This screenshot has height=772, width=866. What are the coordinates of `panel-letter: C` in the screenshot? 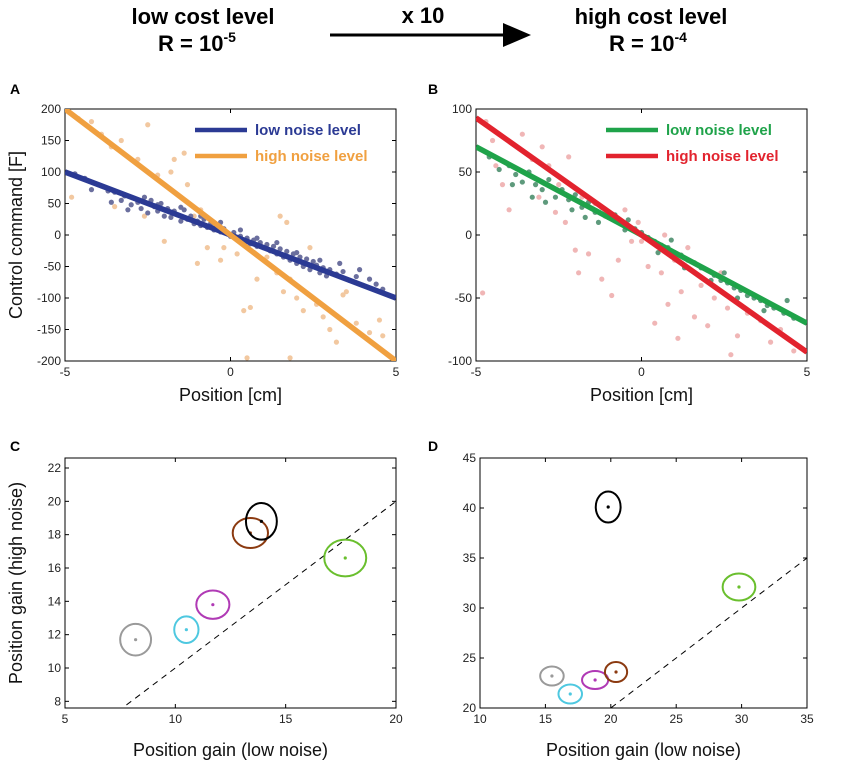 It's located at (15, 446).